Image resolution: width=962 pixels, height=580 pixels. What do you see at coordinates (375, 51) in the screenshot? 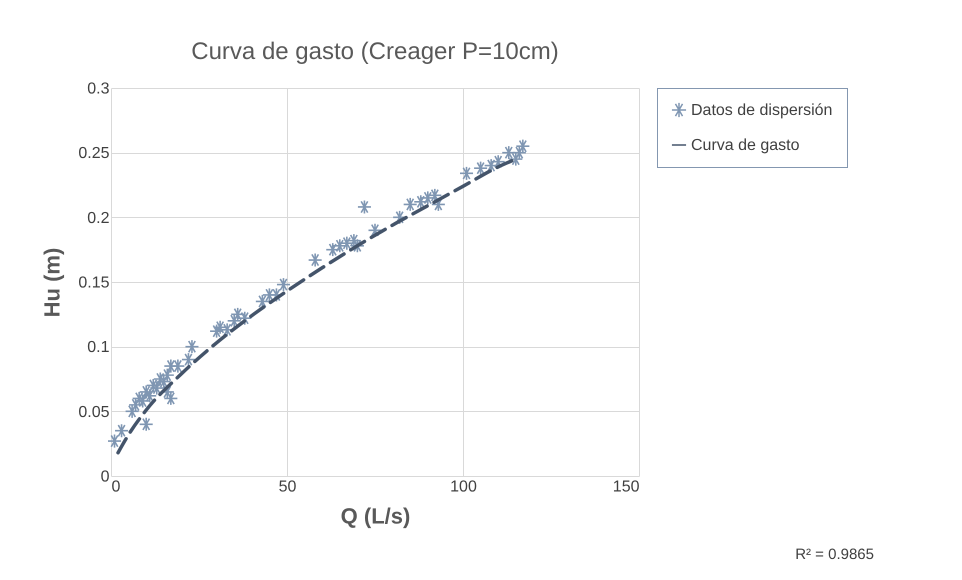
I see `chart-title: Curva de gasto (Creager P=10cm)` at bounding box center [375, 51].